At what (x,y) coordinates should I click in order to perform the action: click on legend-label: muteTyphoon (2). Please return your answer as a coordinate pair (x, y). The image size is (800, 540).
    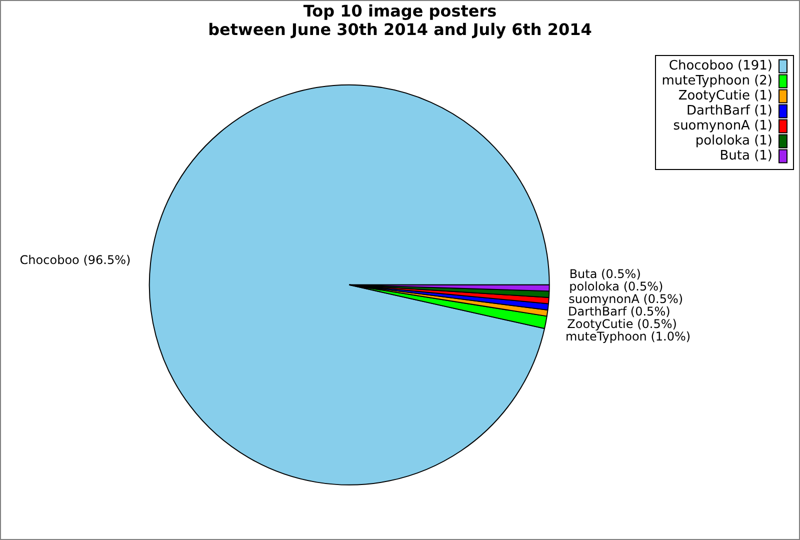
    Looking at the image, I should click on (717, 81).